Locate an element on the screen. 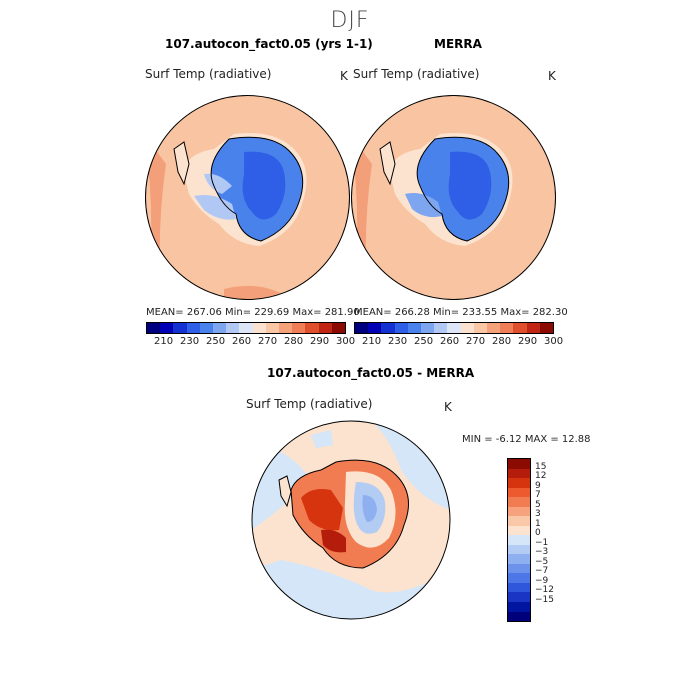 The image size is (700, 700). colorbar-difference-label: 12 is located at coordinates (541, 476).